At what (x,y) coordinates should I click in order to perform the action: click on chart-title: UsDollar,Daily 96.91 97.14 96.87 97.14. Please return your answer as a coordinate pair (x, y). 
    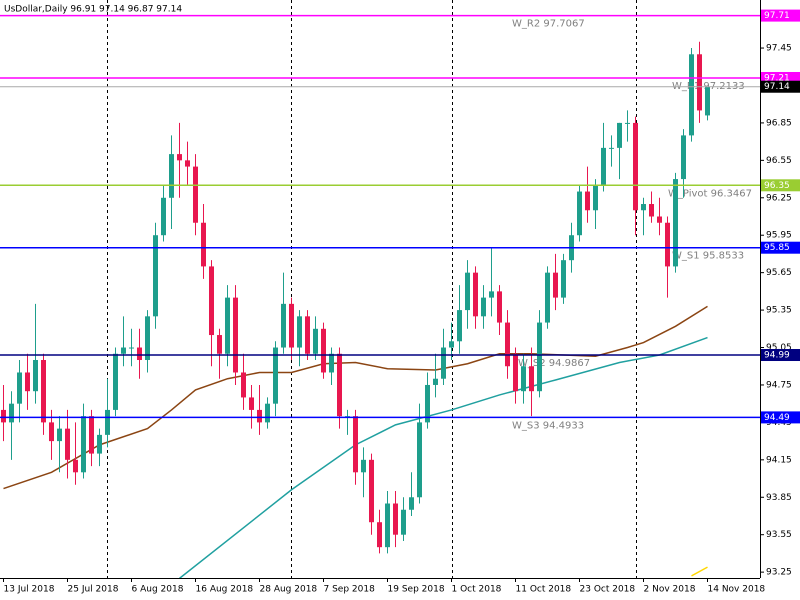
    Looking at the image, I should click on (93, 10).